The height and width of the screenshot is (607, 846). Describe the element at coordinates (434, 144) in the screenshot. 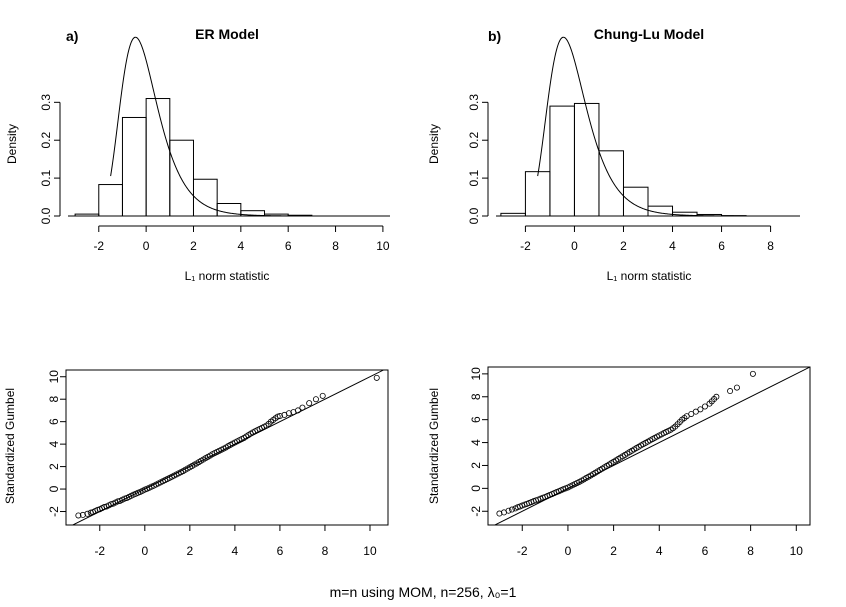

I see `y-axis-label-chunglu: Density` at that location.